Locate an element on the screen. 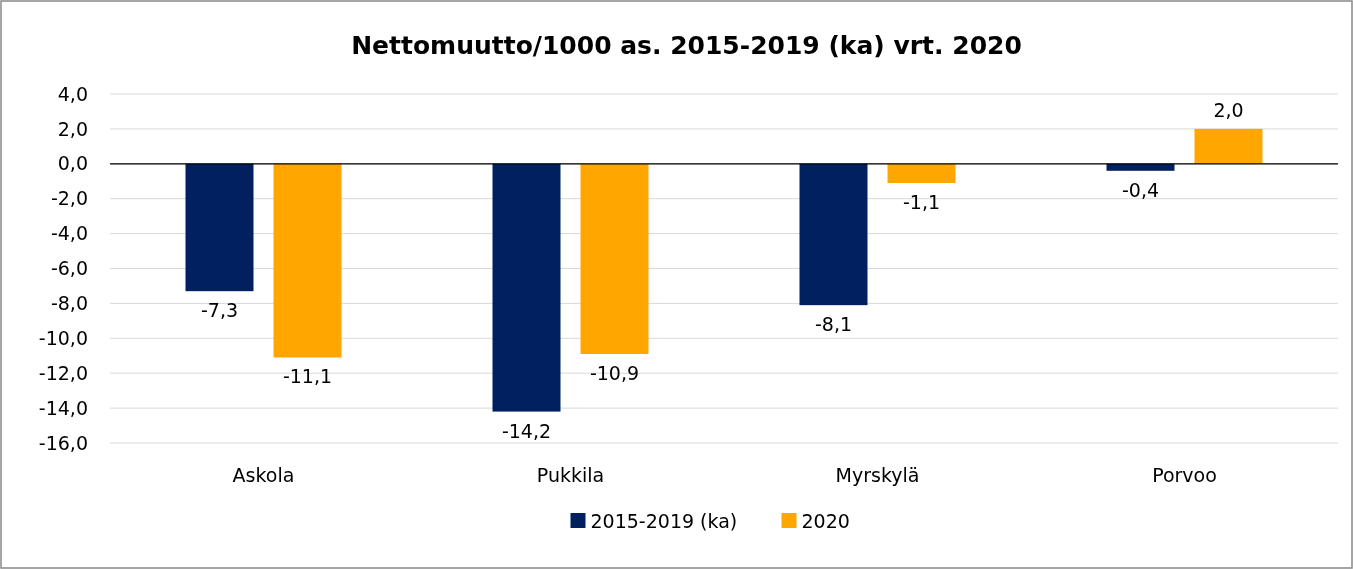  y-tick-label: -14,0 is located at coordinates (63, 407).